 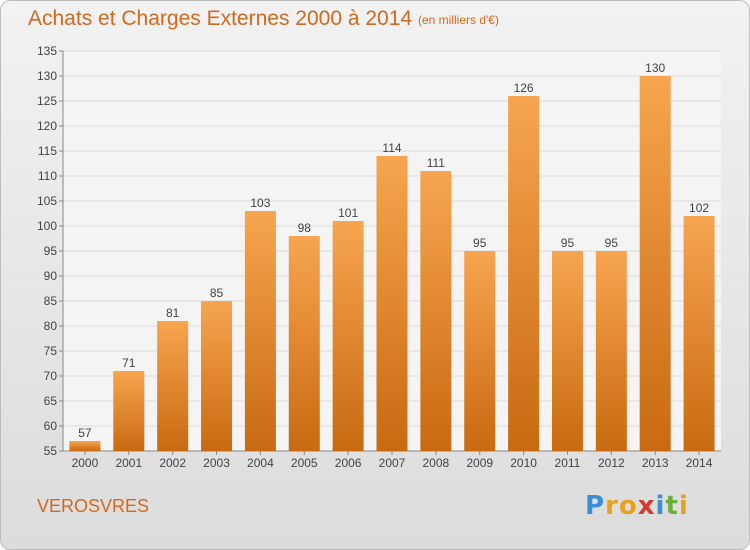 I want to click on bar-2001, so click(x=129, y=411).